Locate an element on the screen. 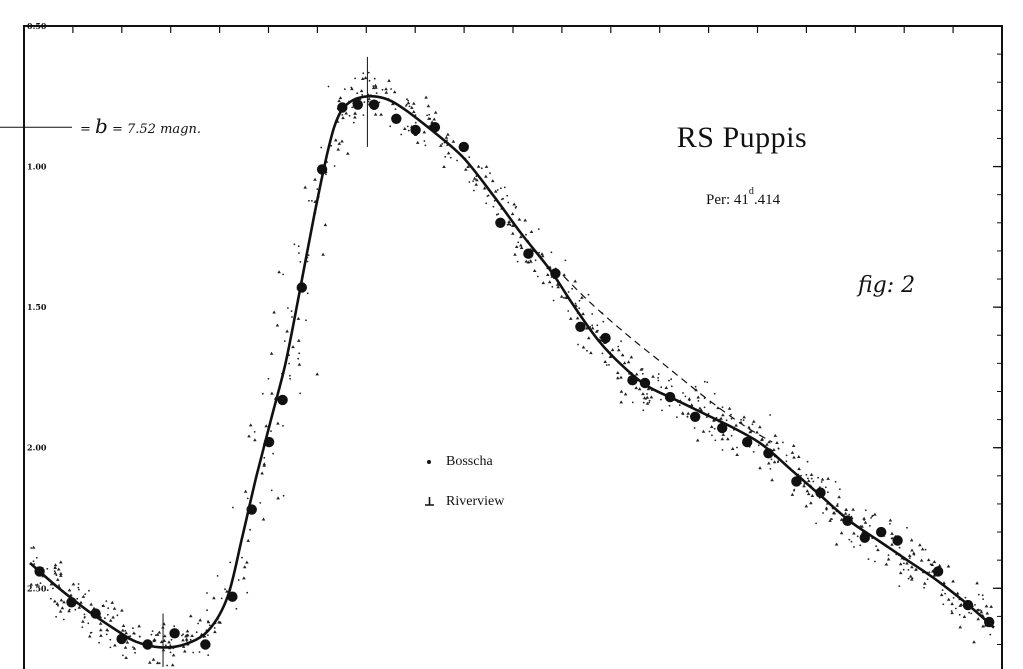 This screenshot has width=1023, height=669. legend-t-marker is located at coordinates (429, 501).